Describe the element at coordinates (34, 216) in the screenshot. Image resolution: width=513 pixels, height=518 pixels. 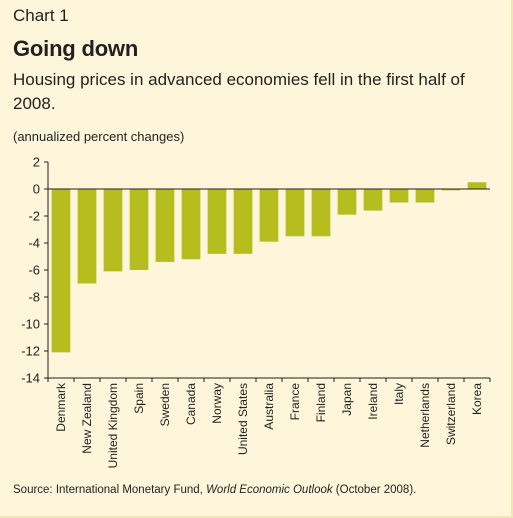
I see `y-tick-label: -2` at that location.